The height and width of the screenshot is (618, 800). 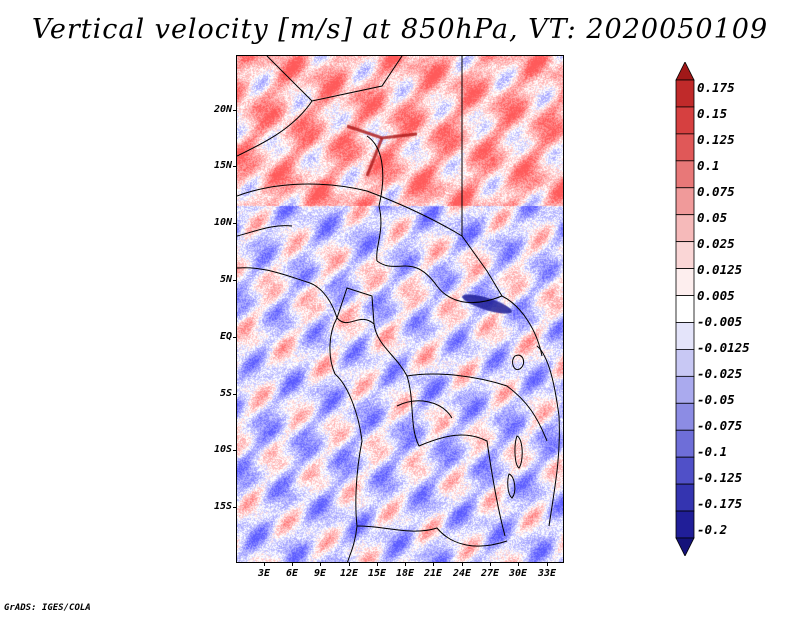 I want to click on lon-label-24e: 24E, so click(x=462, y=573).